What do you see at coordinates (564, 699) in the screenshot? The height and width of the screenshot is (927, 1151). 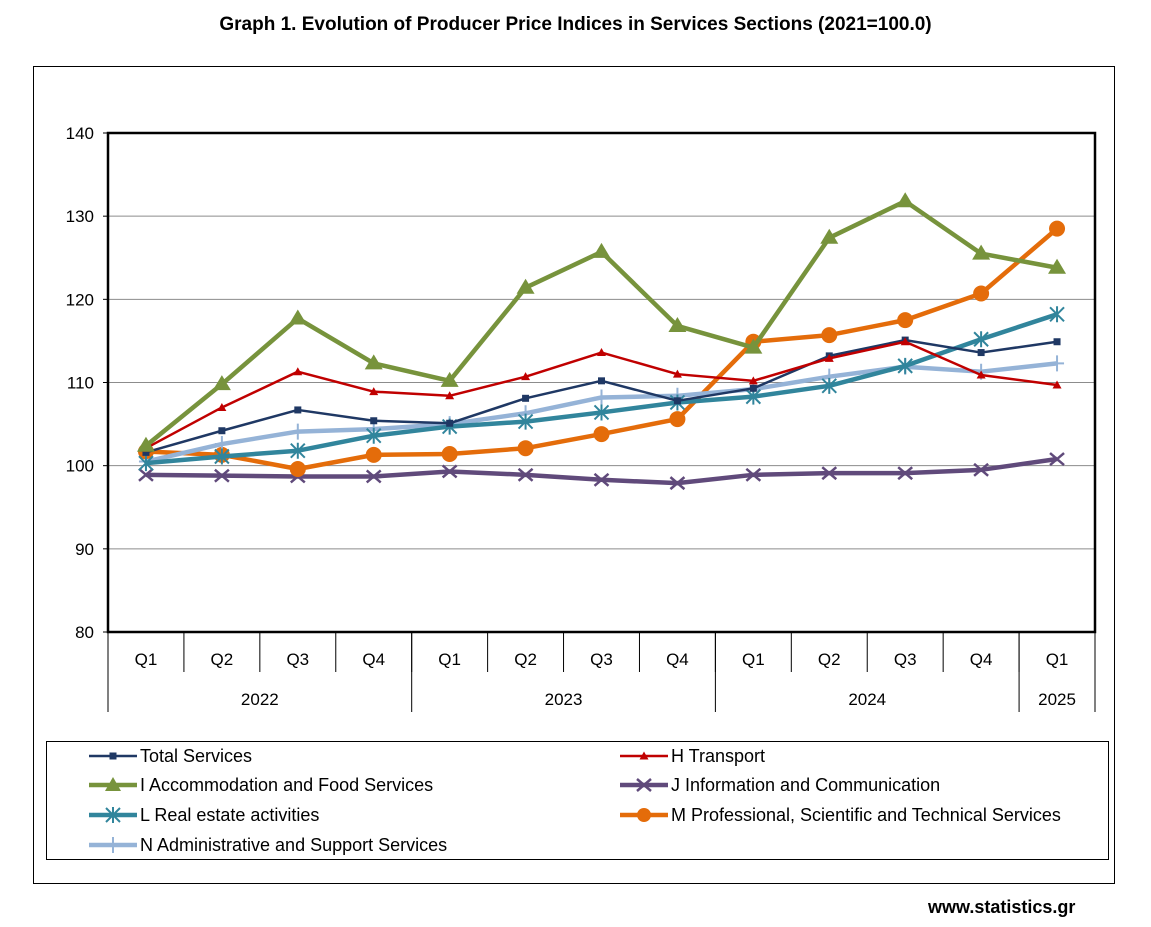 I see `x-year-label: 2023` at bounding box center [564, 699].